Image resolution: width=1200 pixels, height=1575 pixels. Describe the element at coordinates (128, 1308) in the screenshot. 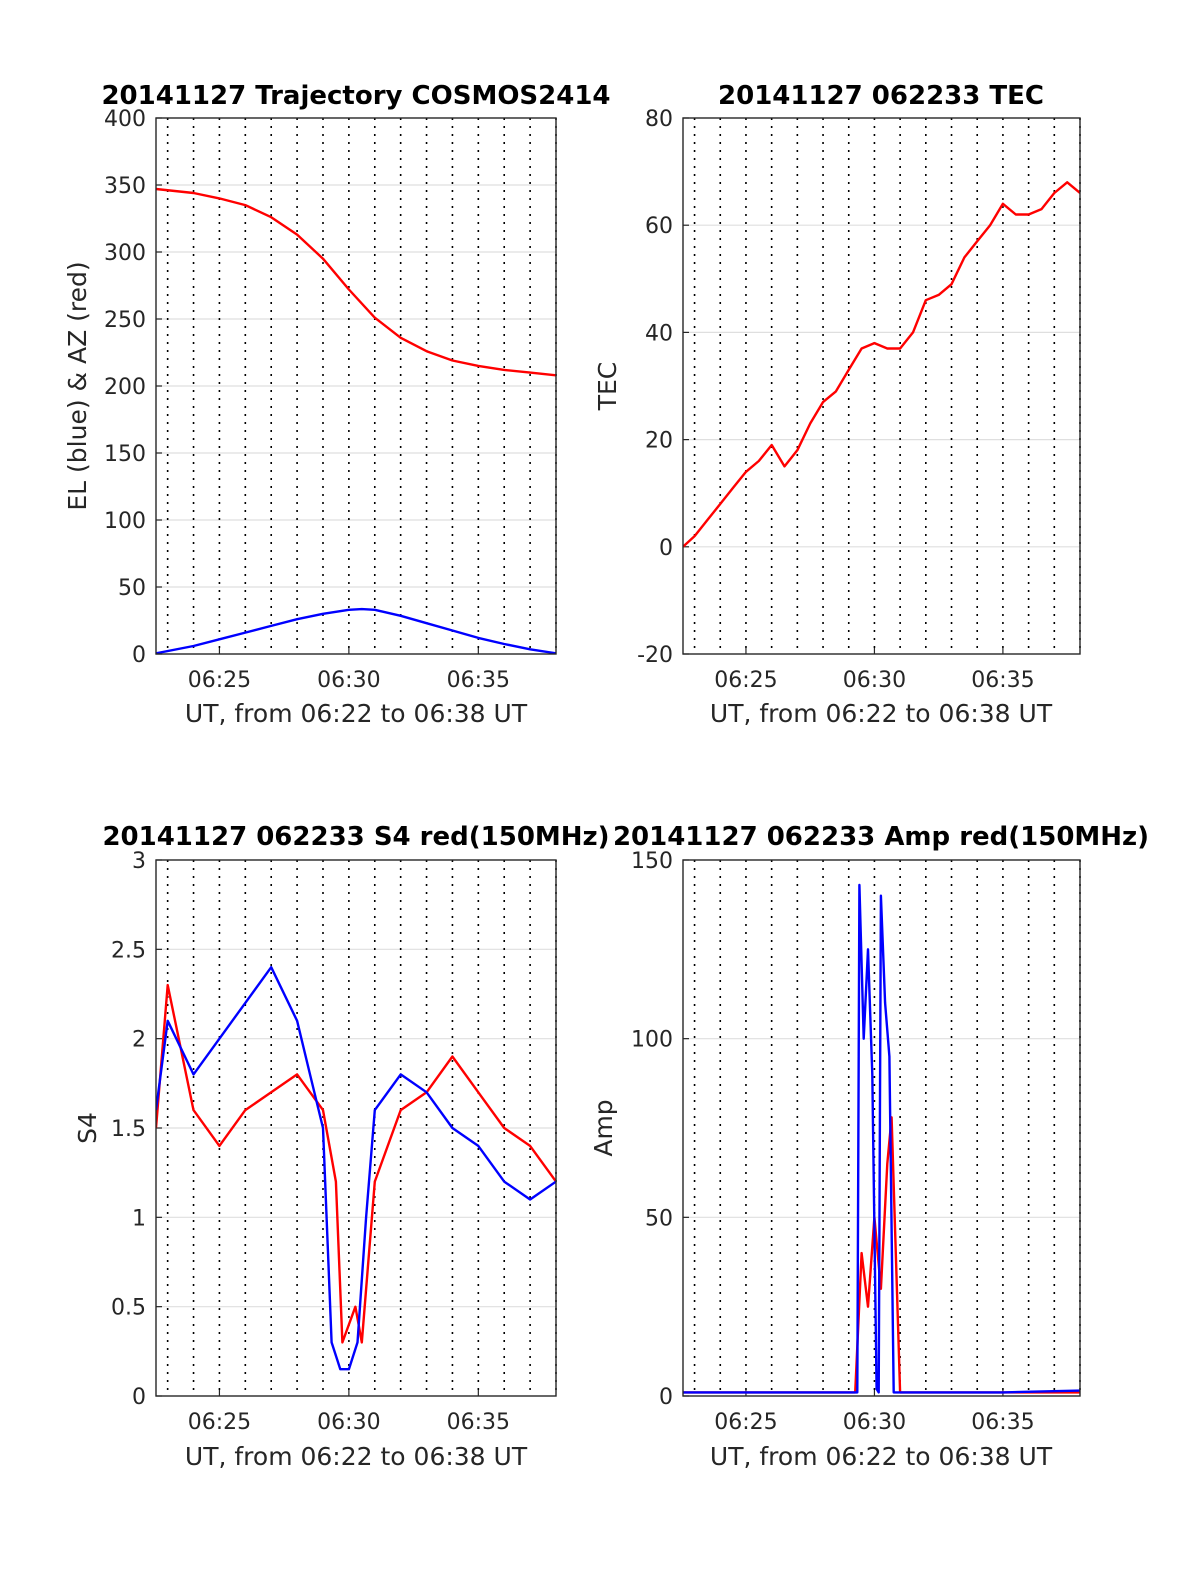

I see `y-tick-label: 0.5` at that location.